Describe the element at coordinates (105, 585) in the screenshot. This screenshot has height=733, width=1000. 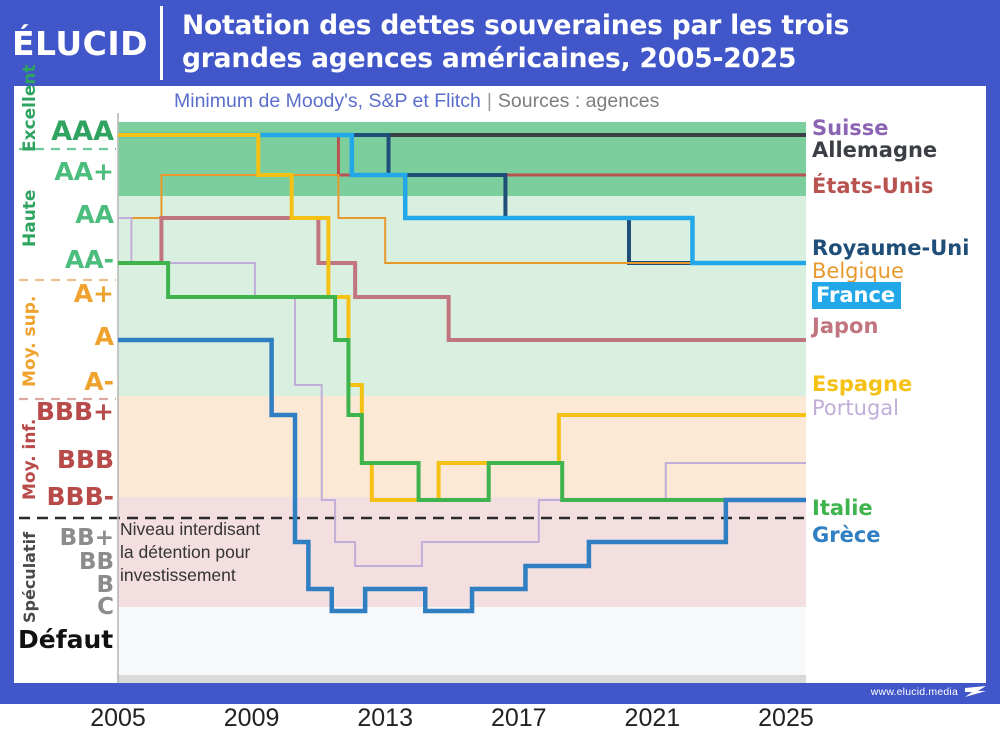
I see `y-axis-tick-B: B` at that location.